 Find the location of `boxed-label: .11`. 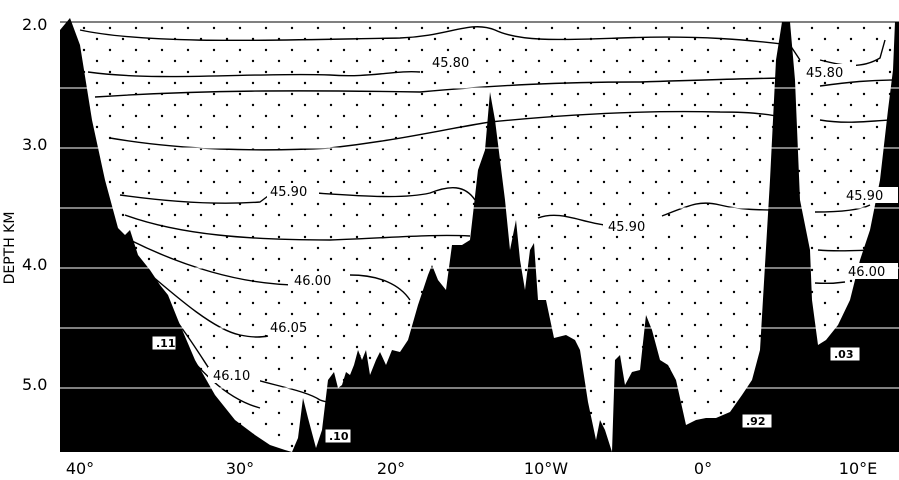

boxed-label: .11 is located at coordinates (166, 343).